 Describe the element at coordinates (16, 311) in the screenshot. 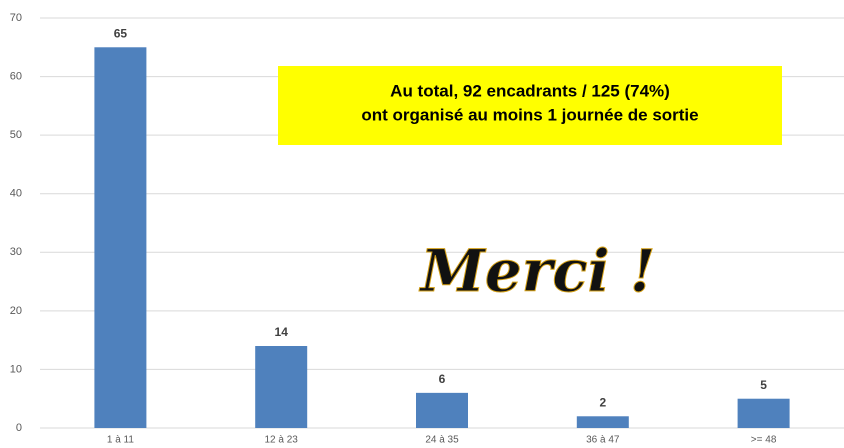

I see `y-tick-label: 20` at that location.